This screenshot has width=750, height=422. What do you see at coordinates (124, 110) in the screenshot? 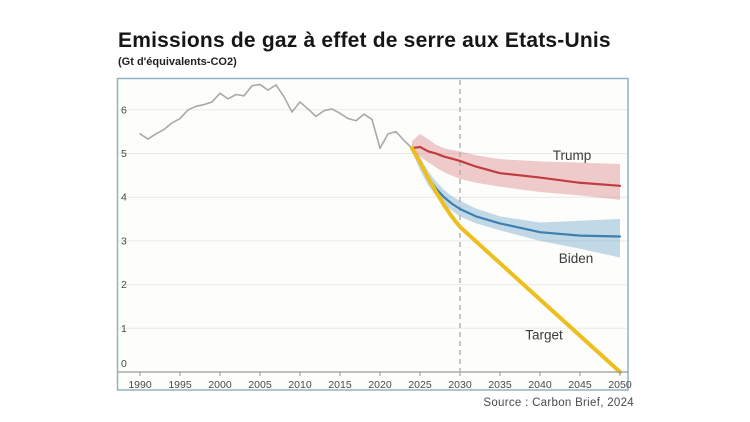
I see `y-tick-label-6: 6` at bounding box center [124, 110].